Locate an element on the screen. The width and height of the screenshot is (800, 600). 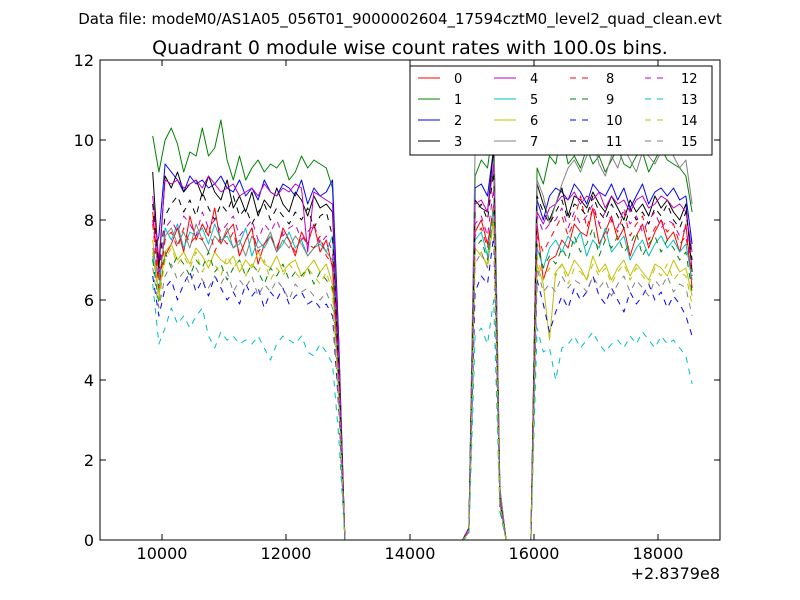
x-tick-label: 12000 is located at coordinates (286, 553).